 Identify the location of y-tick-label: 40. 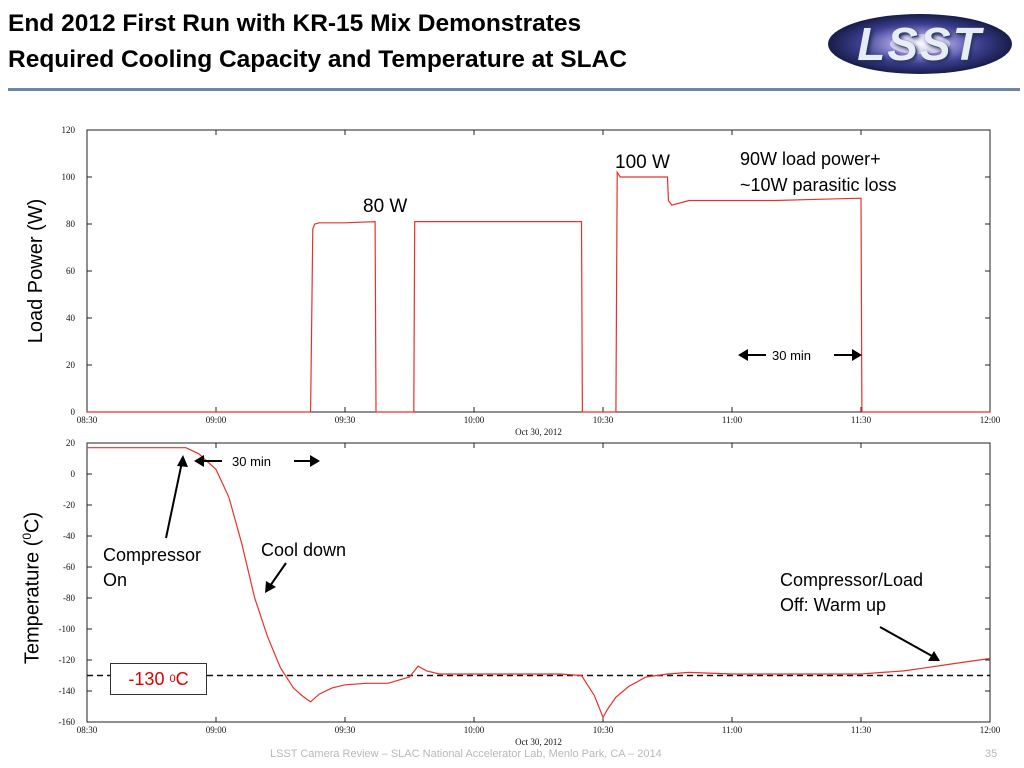
(71, 318).